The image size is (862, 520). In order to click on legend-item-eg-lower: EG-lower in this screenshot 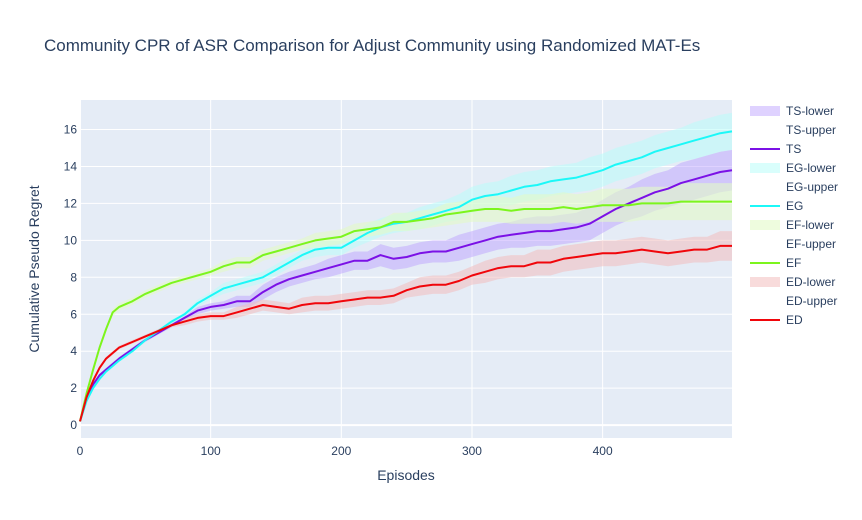, I will do `click(793, 168)`.